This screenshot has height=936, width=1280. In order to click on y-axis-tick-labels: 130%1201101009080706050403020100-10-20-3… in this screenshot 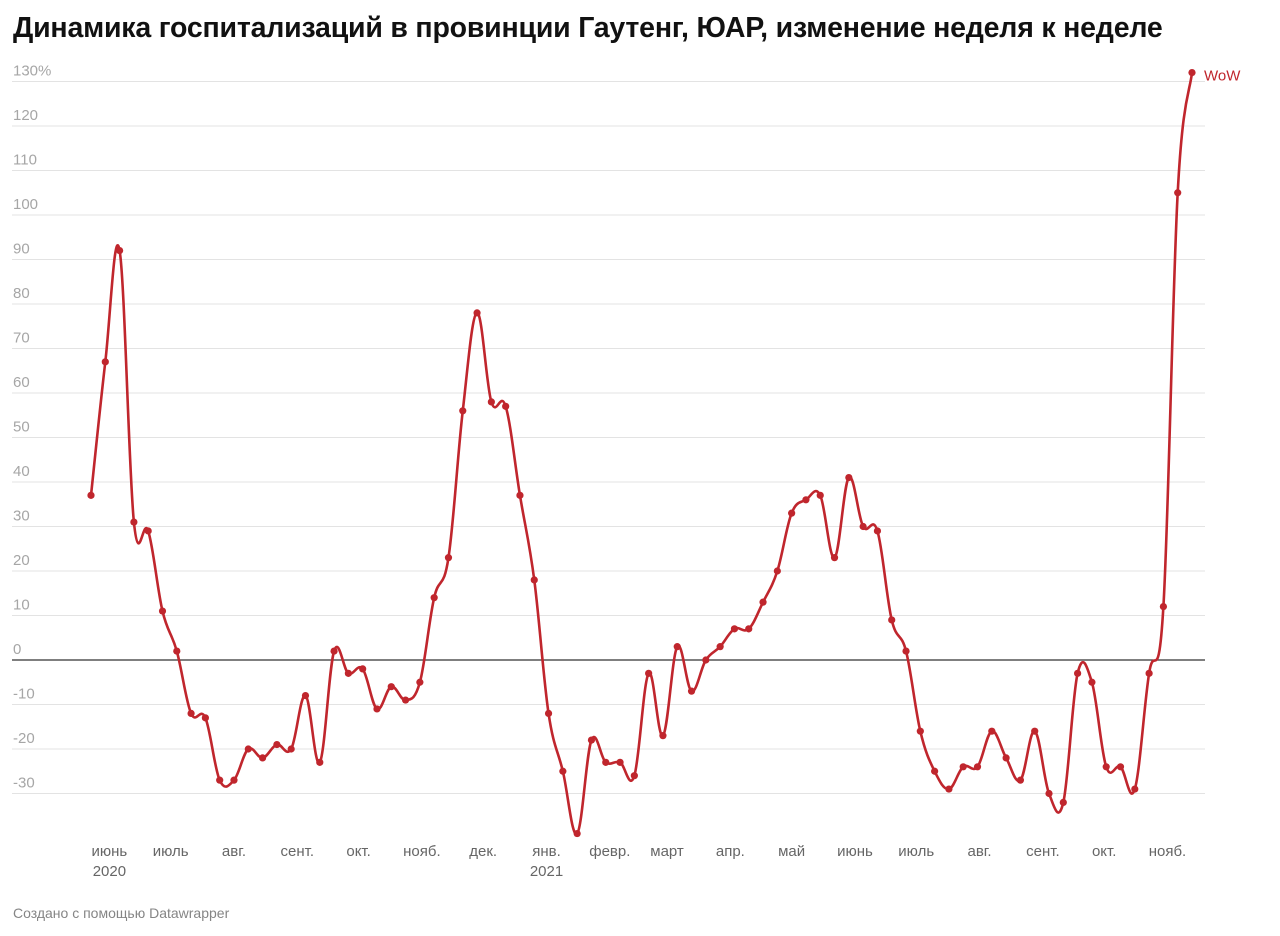, I will do `click(32, 427)`.